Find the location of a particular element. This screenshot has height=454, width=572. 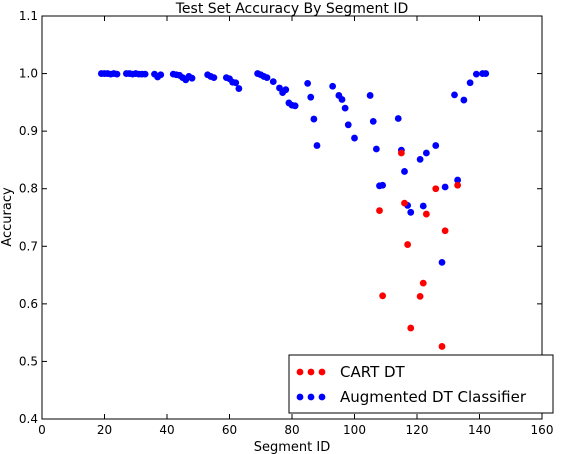

legend: CART DT Augmented DT Classifier is located at coordinates (421, 384).